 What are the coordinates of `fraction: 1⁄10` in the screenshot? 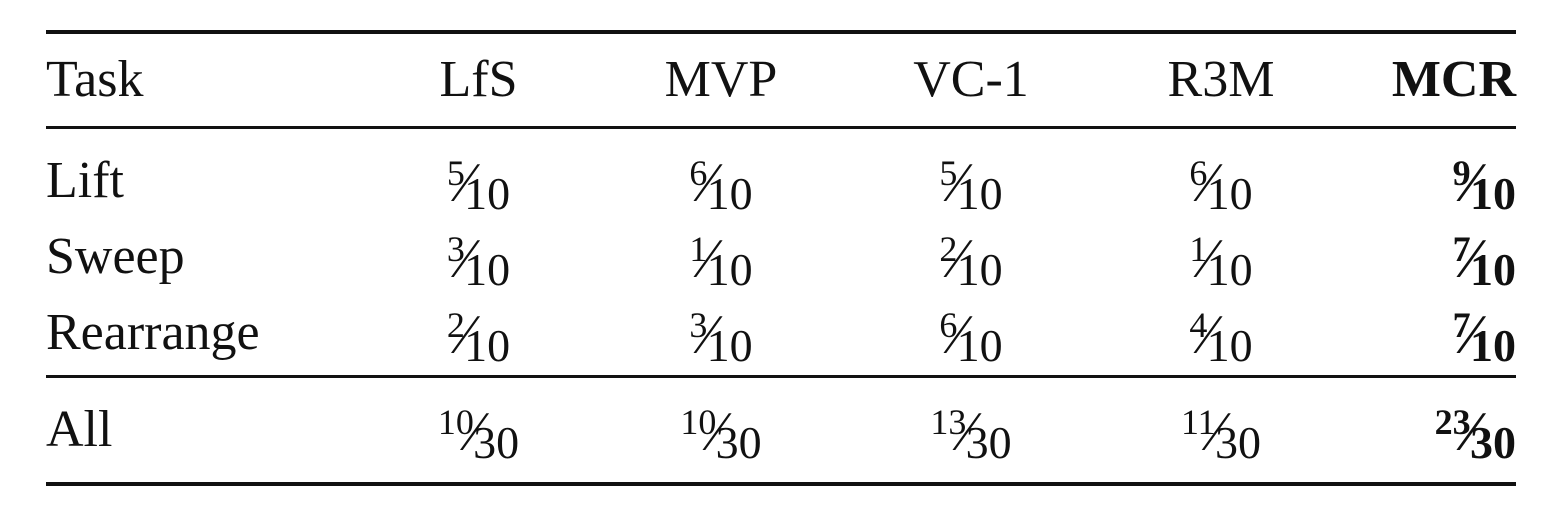 It's located at (1220, 261).